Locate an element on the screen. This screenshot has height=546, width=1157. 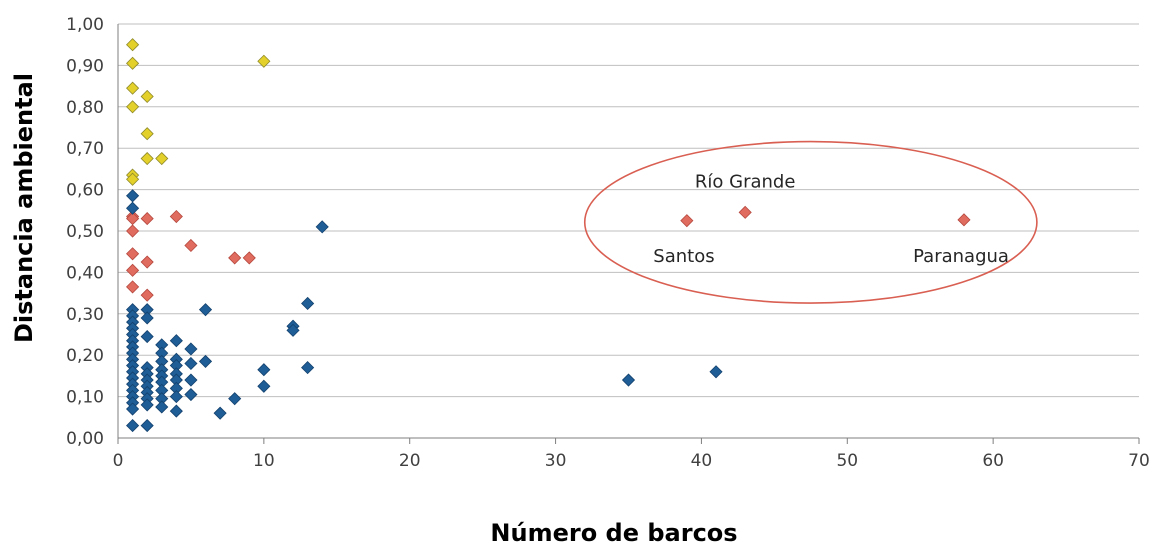
y-tick-label: 0,00 is located at coordinates (85, 439).